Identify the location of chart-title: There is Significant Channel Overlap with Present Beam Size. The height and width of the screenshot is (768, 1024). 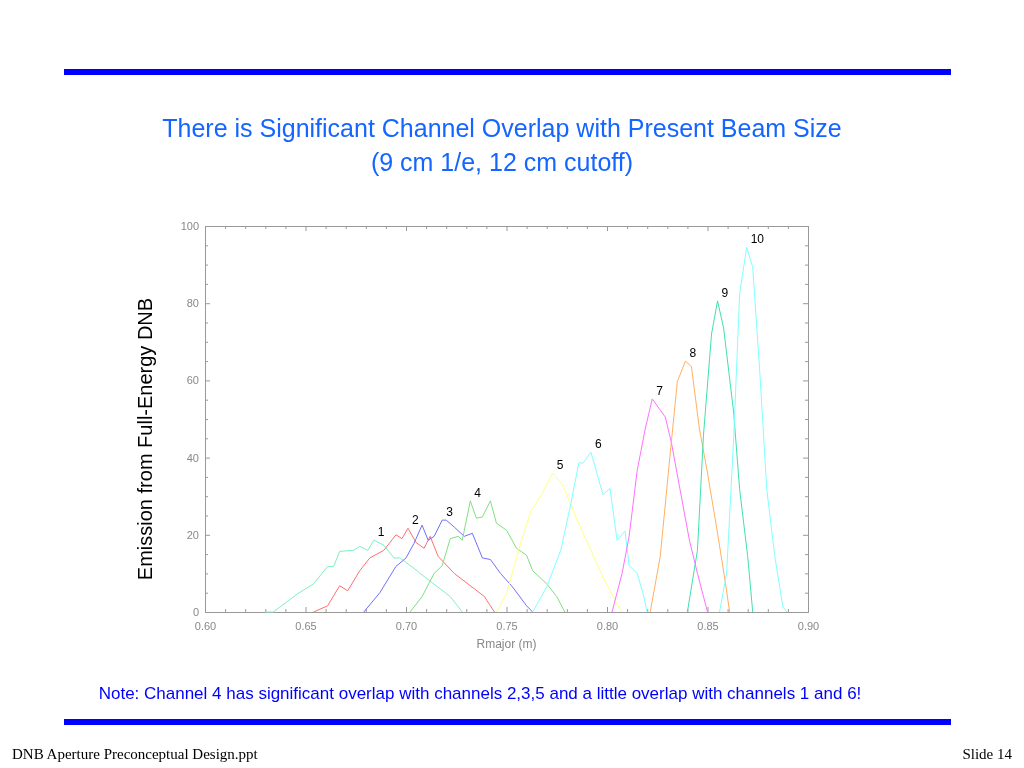
(502, 128).